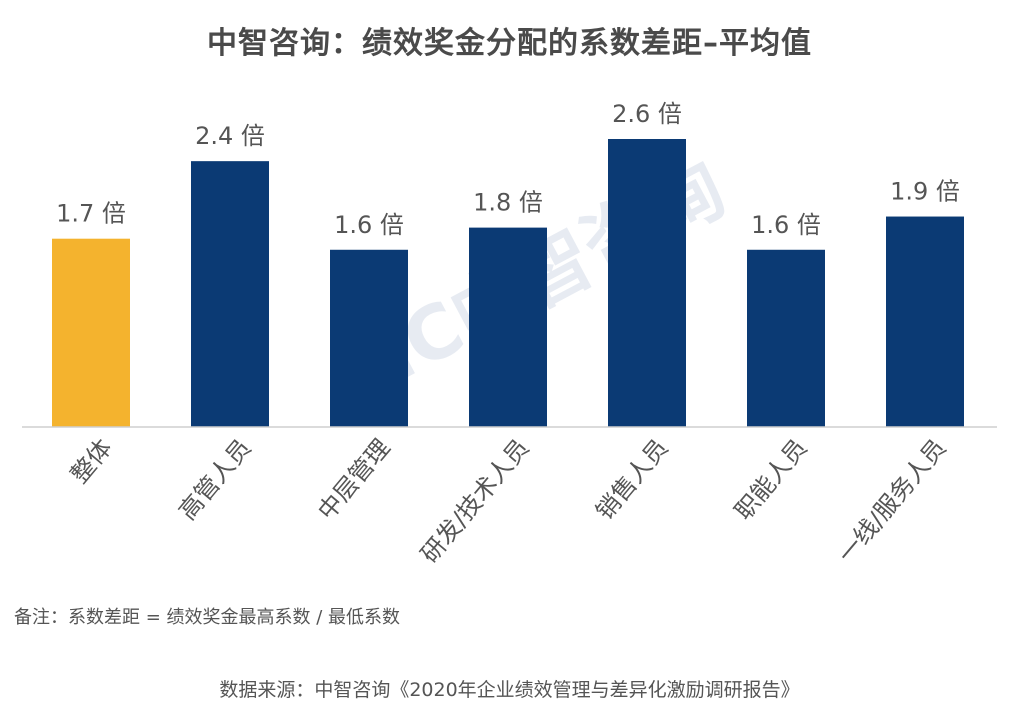 The image size is (1019, 716). I want to click on data-label: 1.8 倍, so click(508, 203).